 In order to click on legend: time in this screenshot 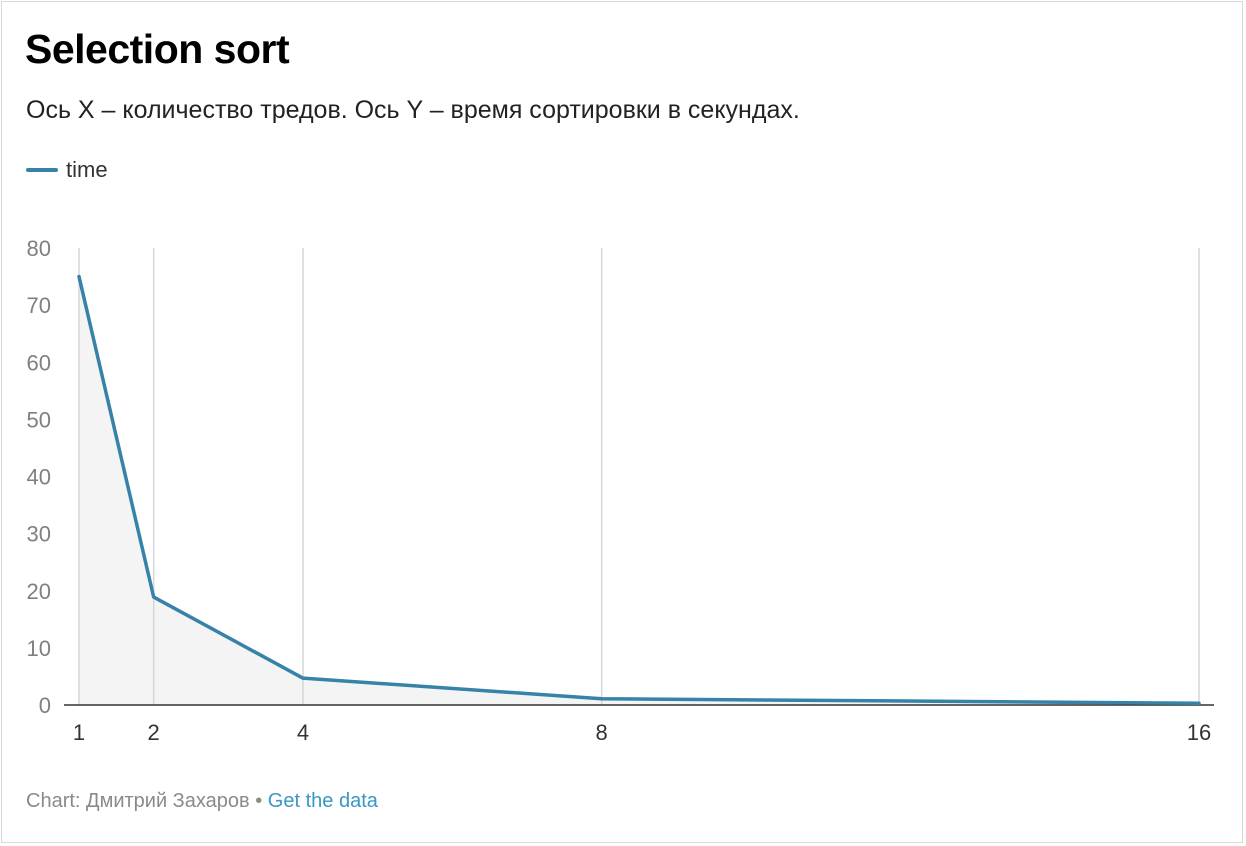, I will do `click(67, 170)`.